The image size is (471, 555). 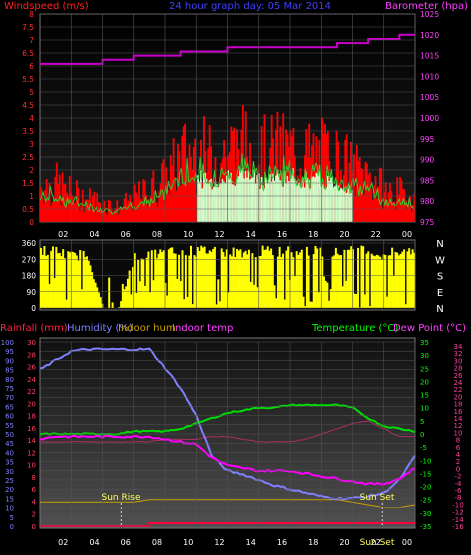 I want to click on dir-tick-label: 360, so click(x=29, y=243).